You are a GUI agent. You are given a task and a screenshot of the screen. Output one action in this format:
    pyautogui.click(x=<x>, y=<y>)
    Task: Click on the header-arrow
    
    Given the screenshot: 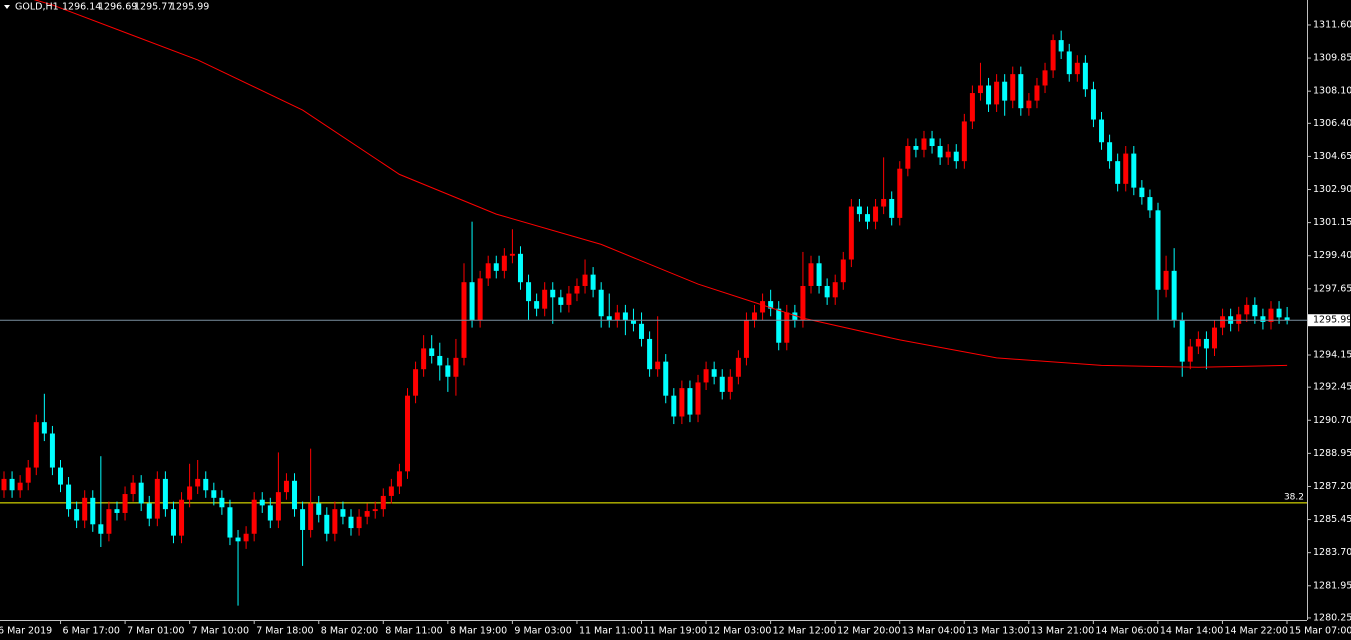 What is the action you would take?
    pyautogui.click(x=7, y=7)
    